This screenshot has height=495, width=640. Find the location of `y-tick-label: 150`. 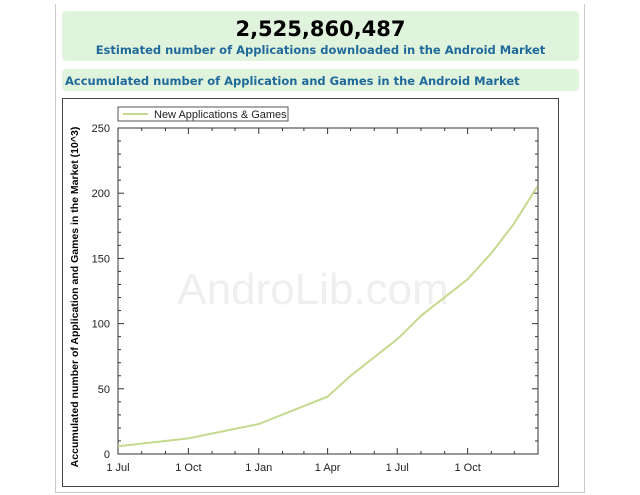

y-tick-label: 150 is located at coordinates (101, 259).